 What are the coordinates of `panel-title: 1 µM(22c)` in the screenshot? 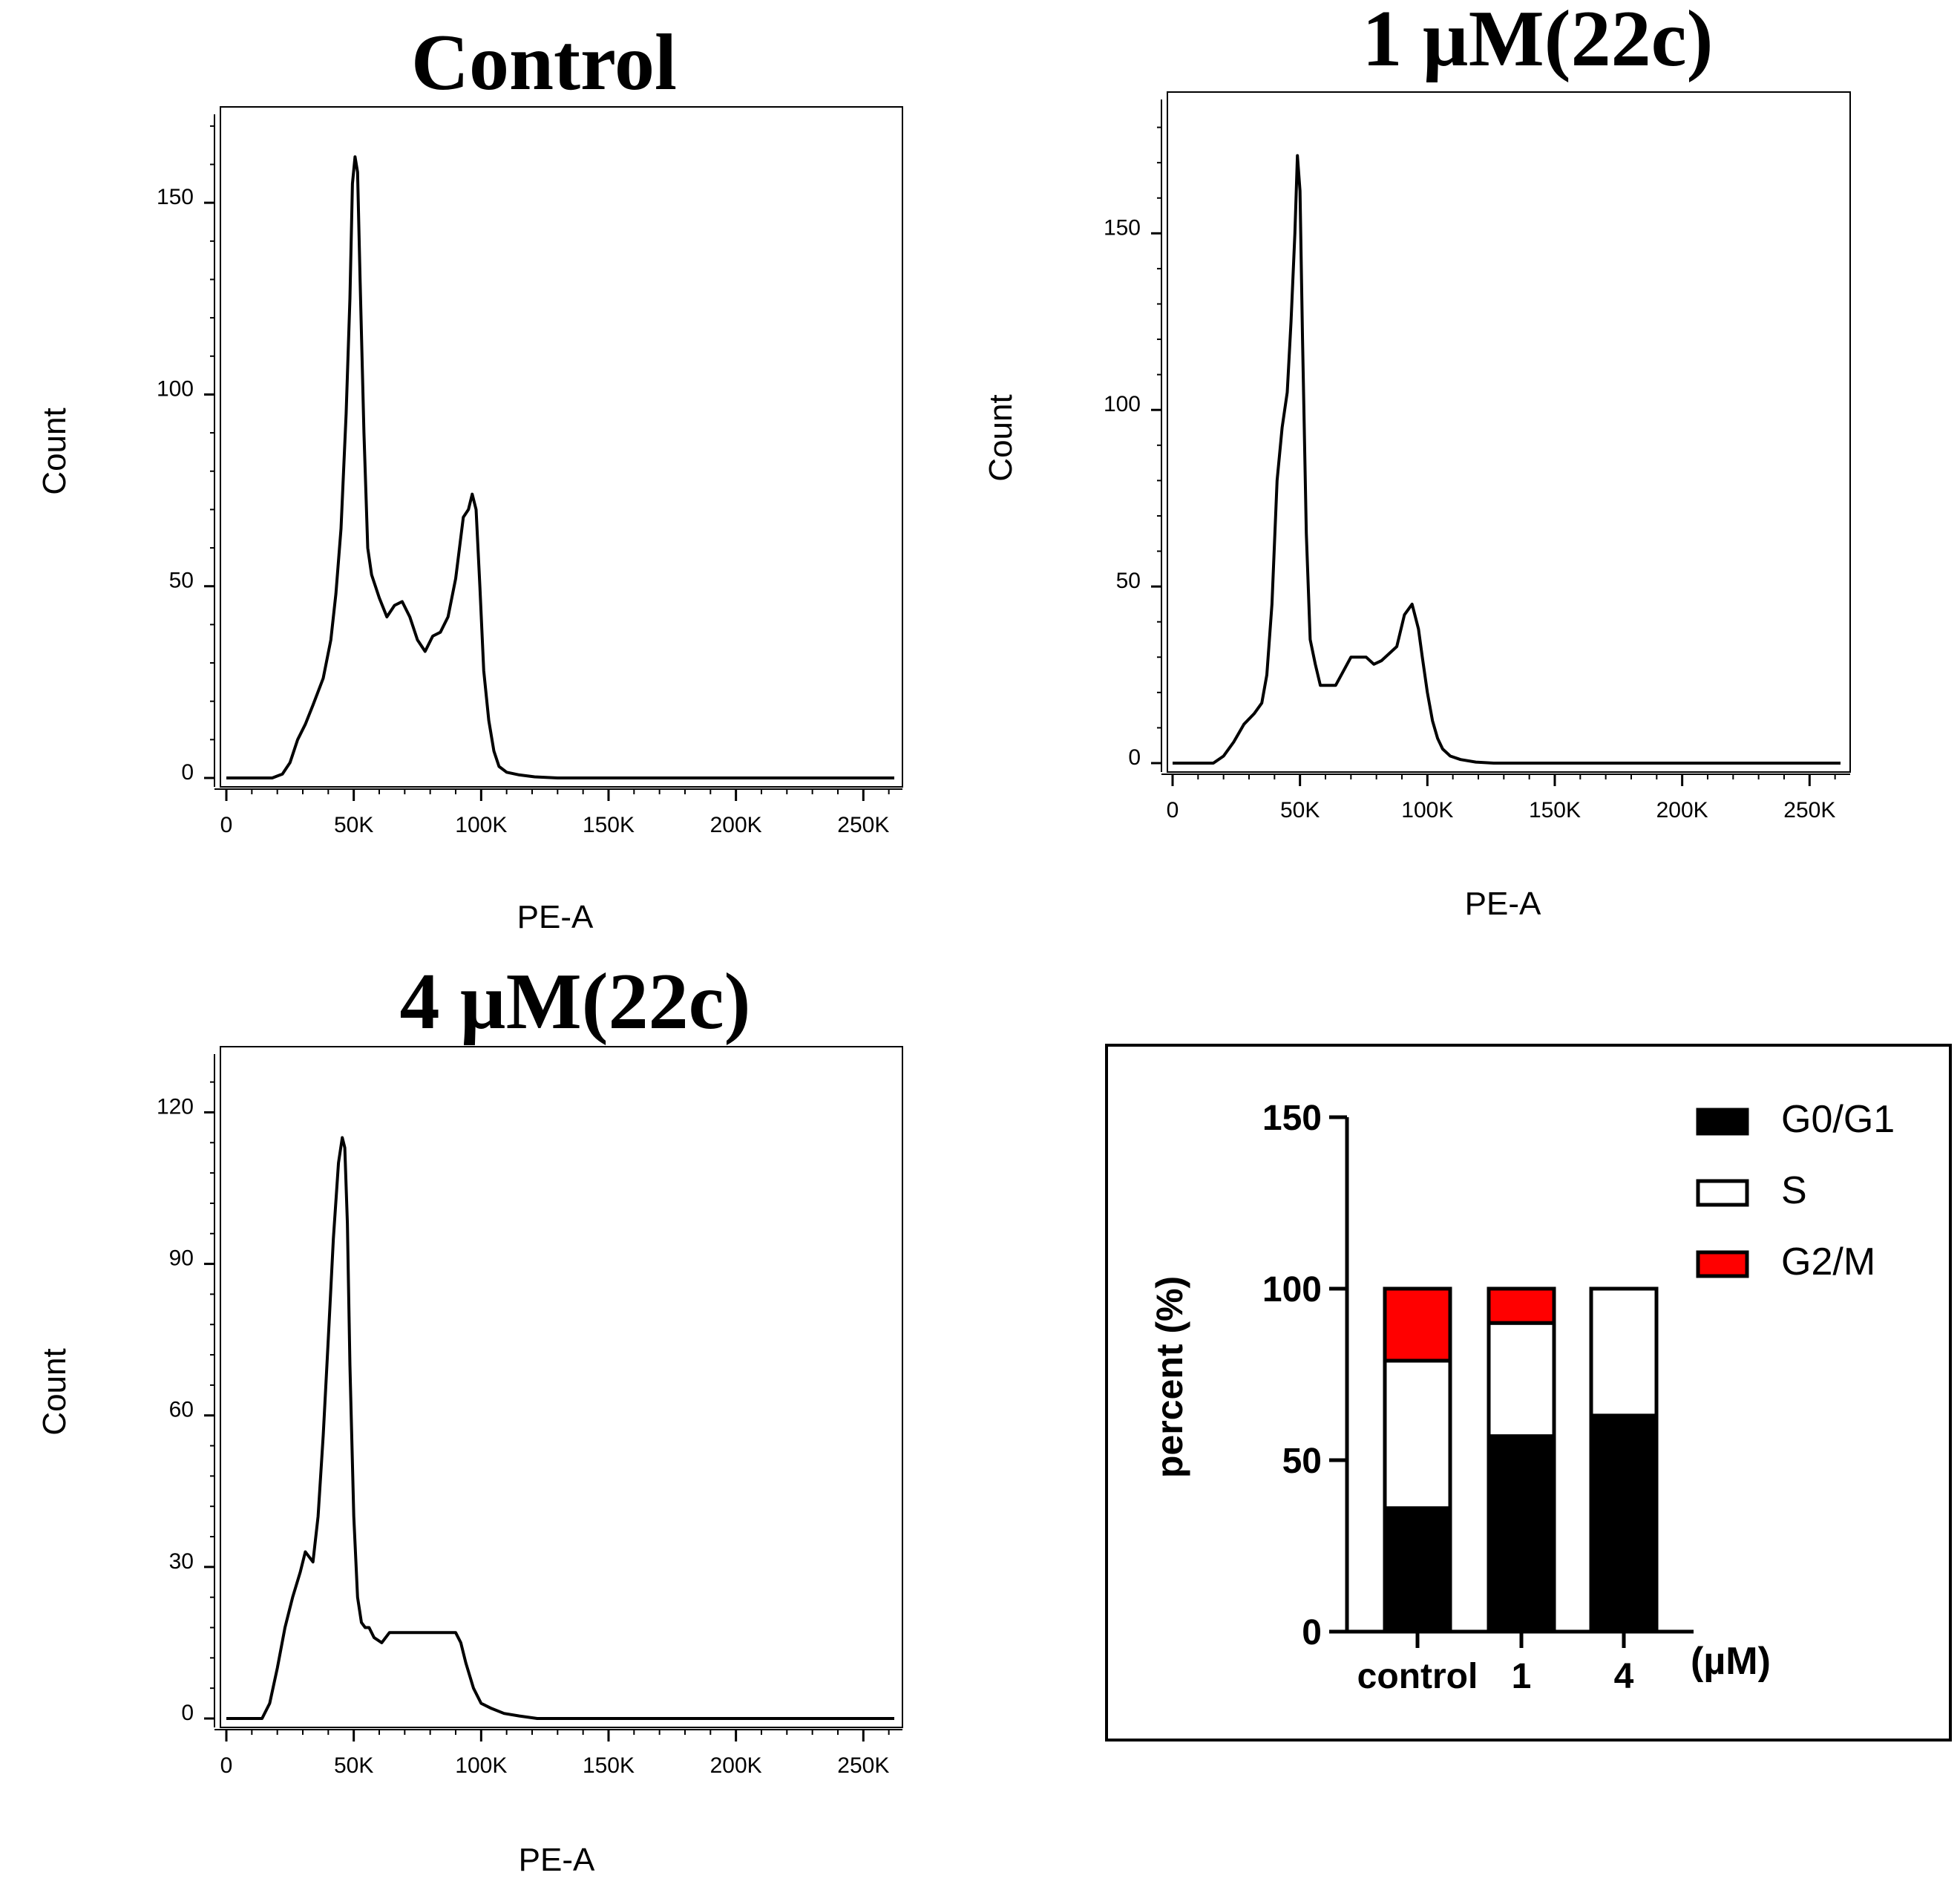 It's located at (1537, 41).